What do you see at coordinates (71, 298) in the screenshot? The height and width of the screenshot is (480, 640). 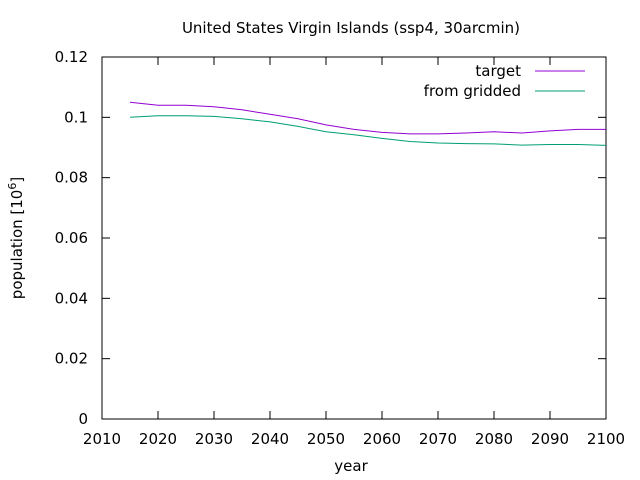 I see `y-tick-label: 0.04` at bounding box center [71, 298].